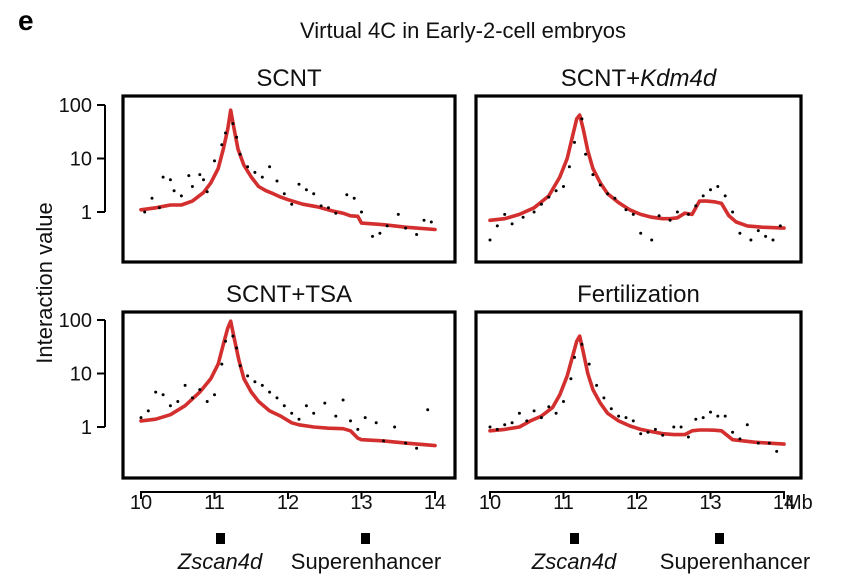 The image size is (845, 586). I want to click on zscan4d-marker-right, so click(574, 538).